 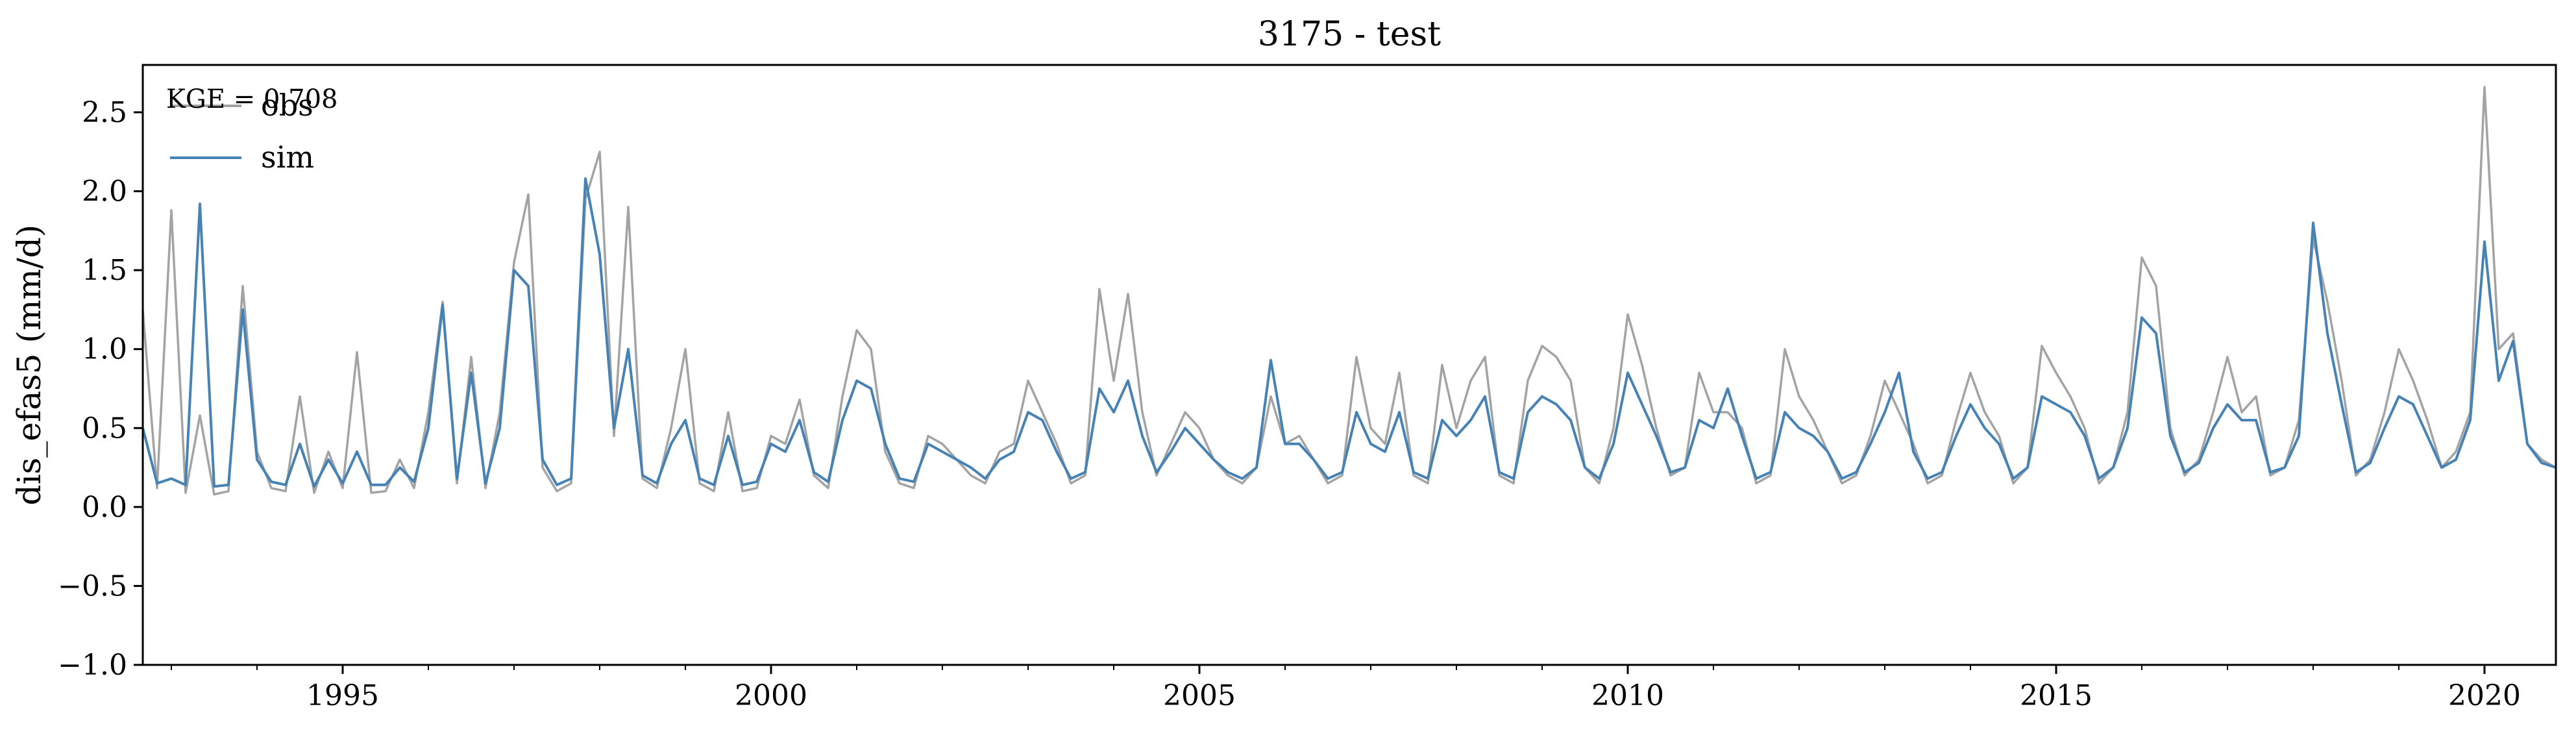 What do you see at coordinates (104, 112) in the screenshot?
I see `y-tick-label: 2.5` at bounding box center [104, 112].